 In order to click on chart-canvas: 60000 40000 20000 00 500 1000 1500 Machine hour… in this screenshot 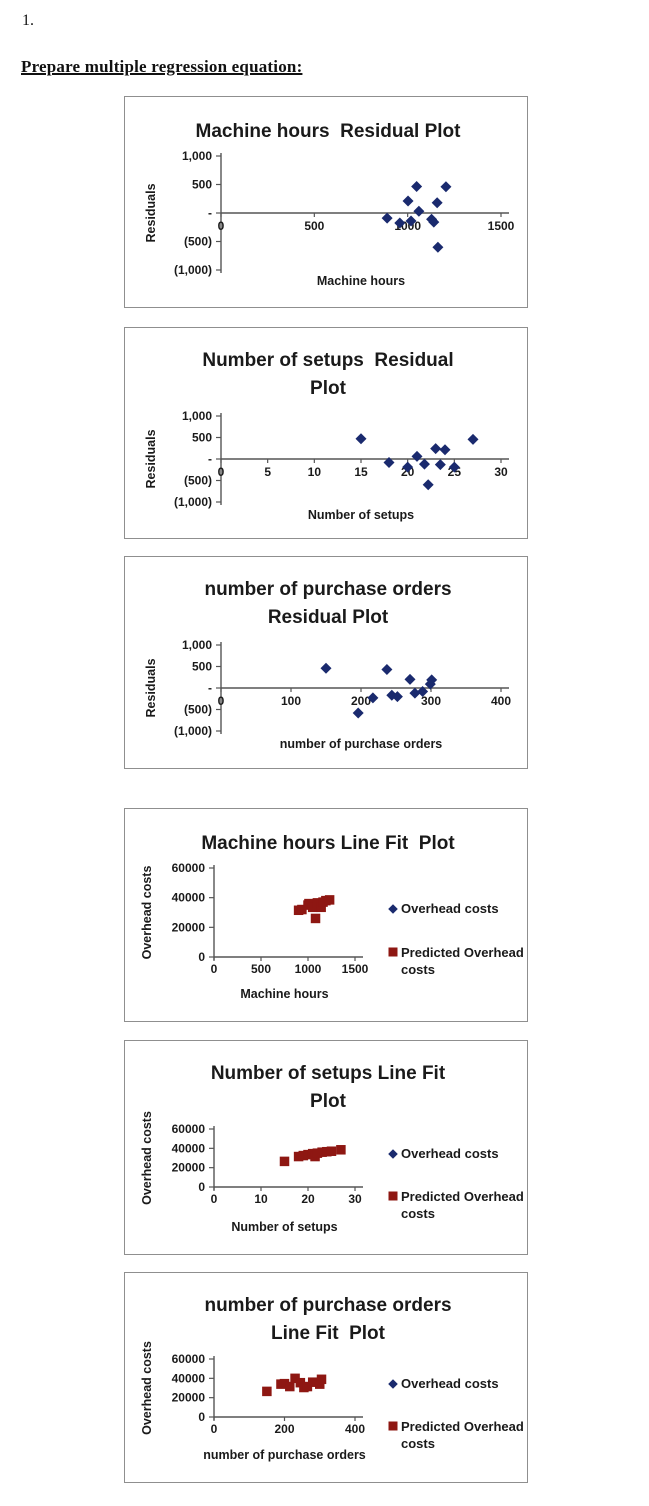, I will do `click(332, 917)`.